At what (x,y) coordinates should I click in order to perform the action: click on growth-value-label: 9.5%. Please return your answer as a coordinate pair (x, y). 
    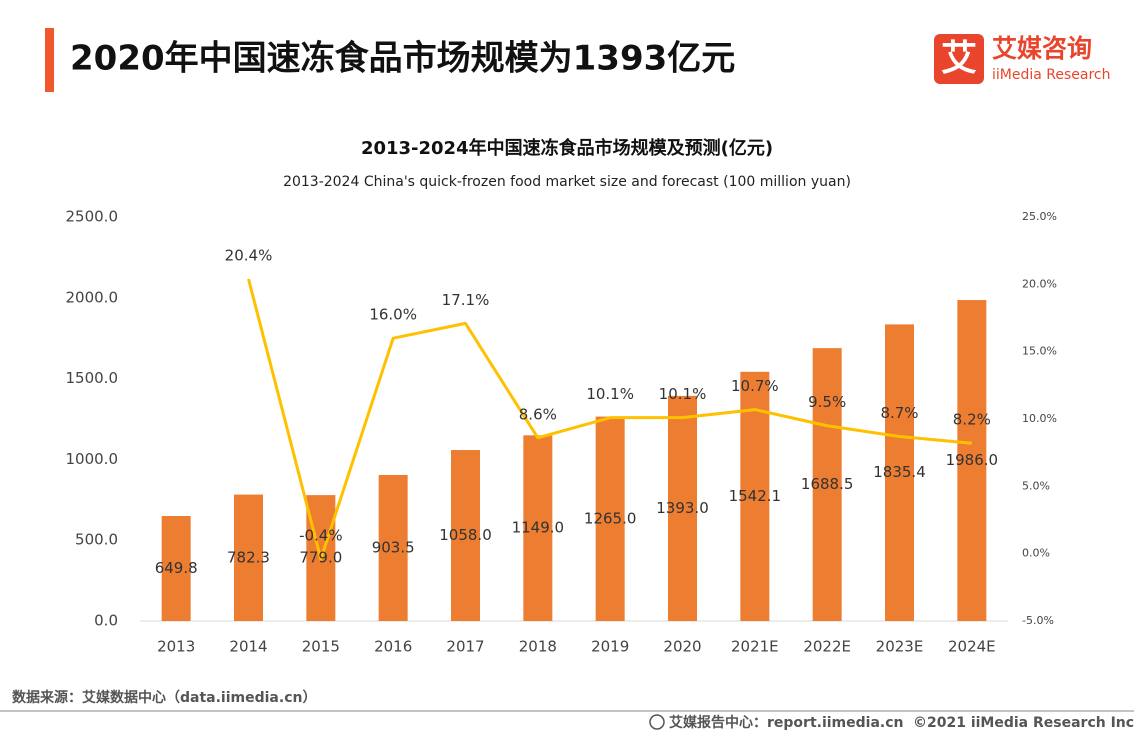
    Looking at the image, I should click on (827, 402).